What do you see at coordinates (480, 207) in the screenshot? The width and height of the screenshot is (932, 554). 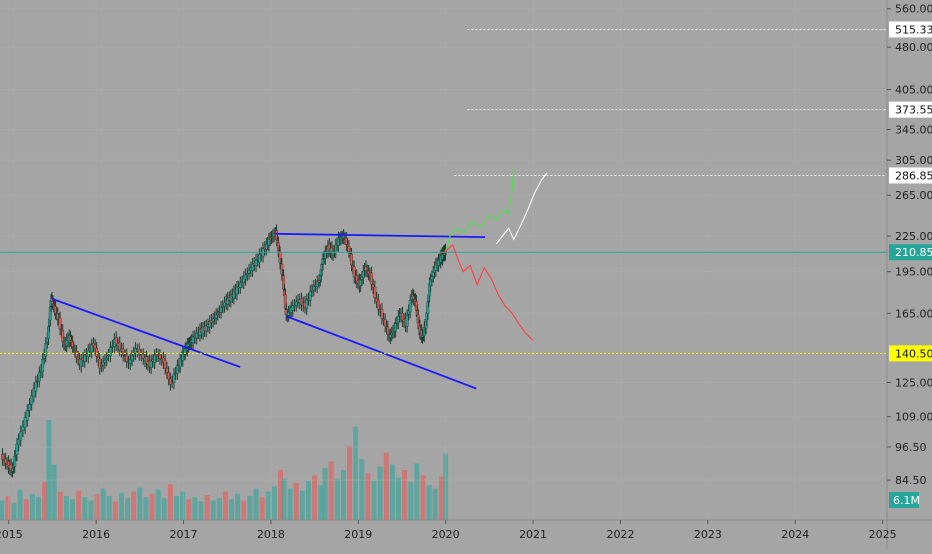 I see `projection-bull-path` at bounding box center [480, 207].